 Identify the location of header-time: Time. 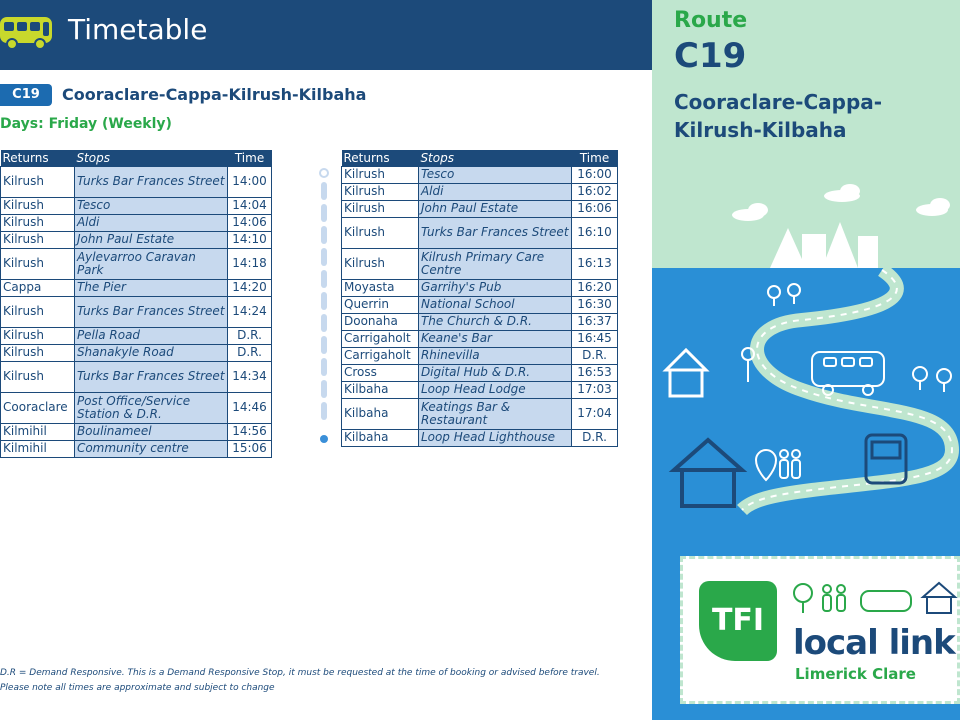
(249, 158).